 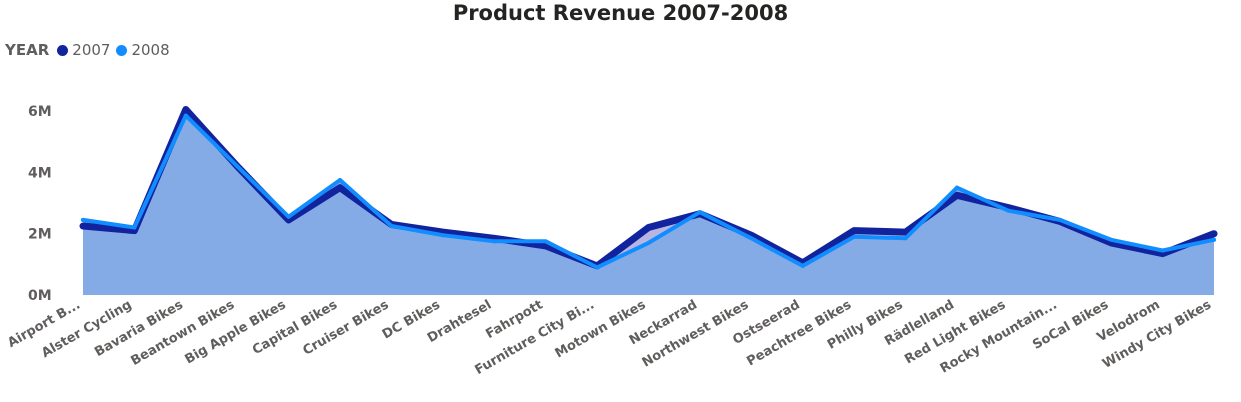 What do you see at coordinates (601, 329) in the screenshot?
I see `x-tick-label: Motown Bikes` at bounding box center [601, 329].